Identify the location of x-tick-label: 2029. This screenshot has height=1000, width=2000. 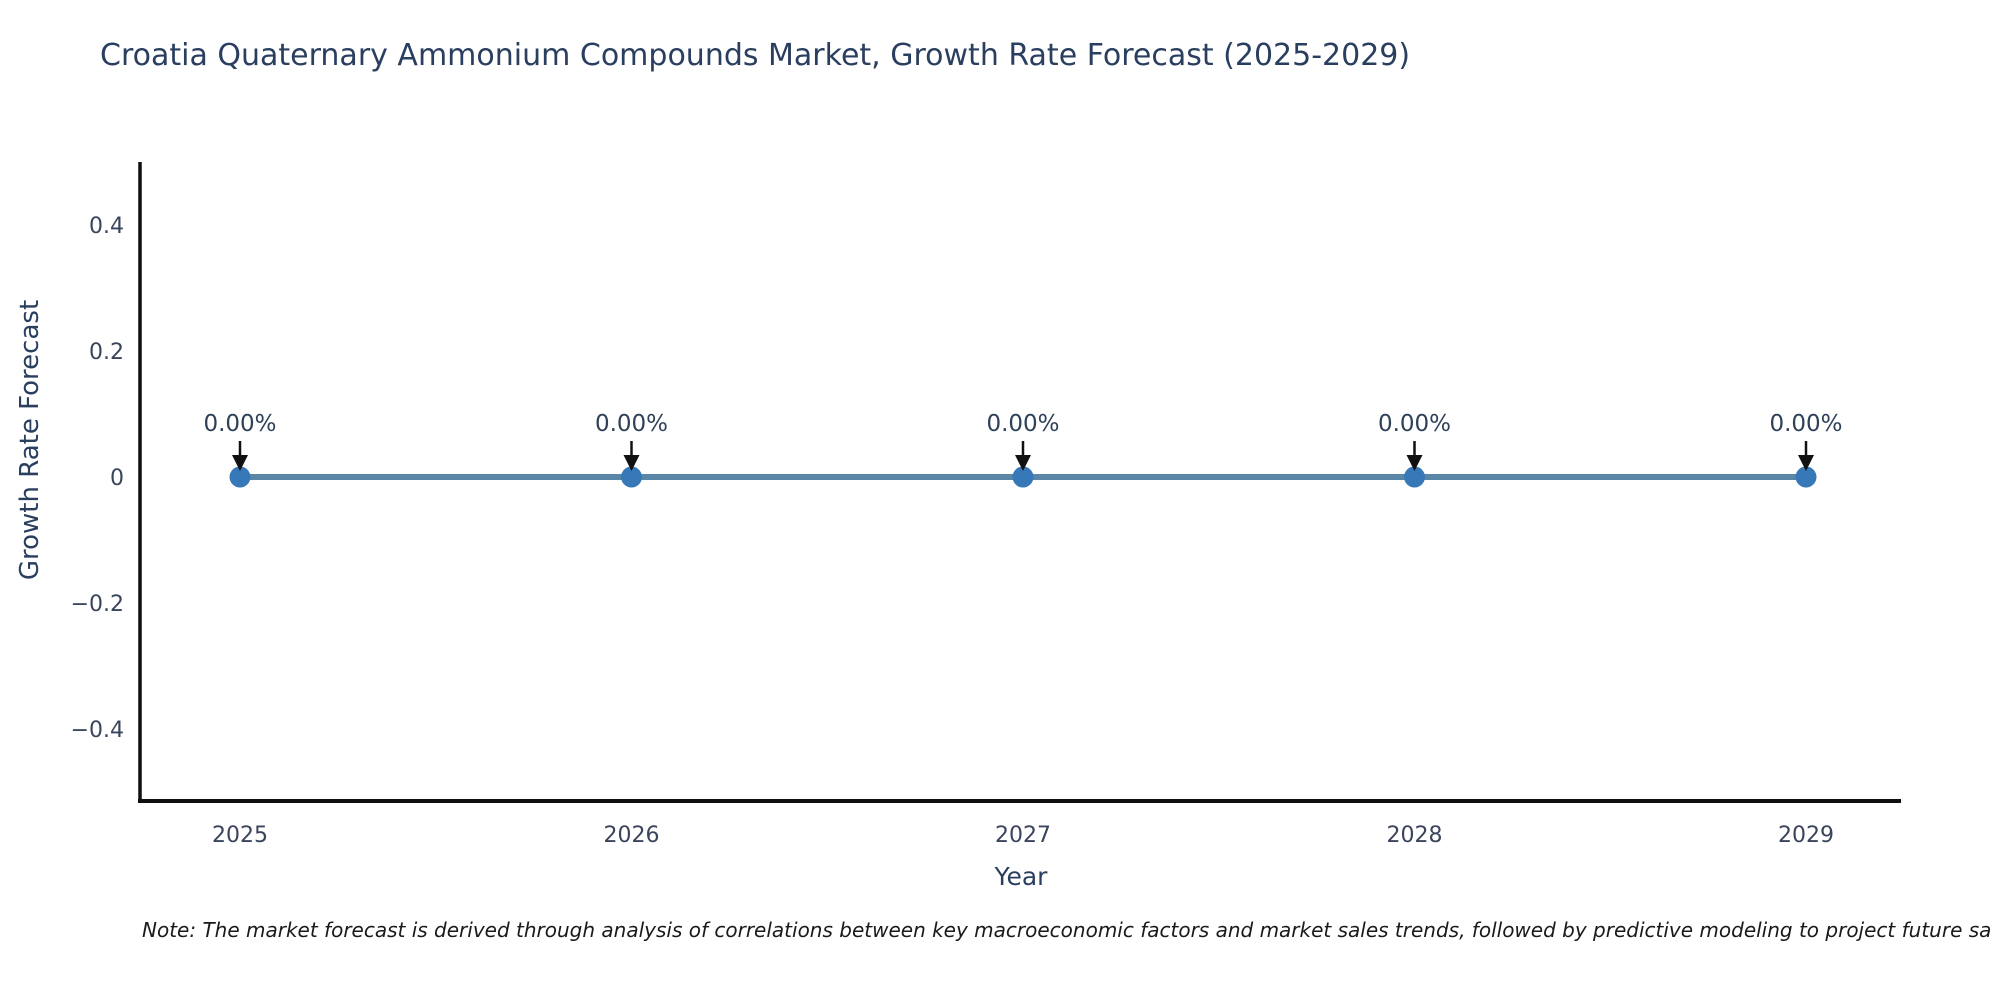
(1806, 835).